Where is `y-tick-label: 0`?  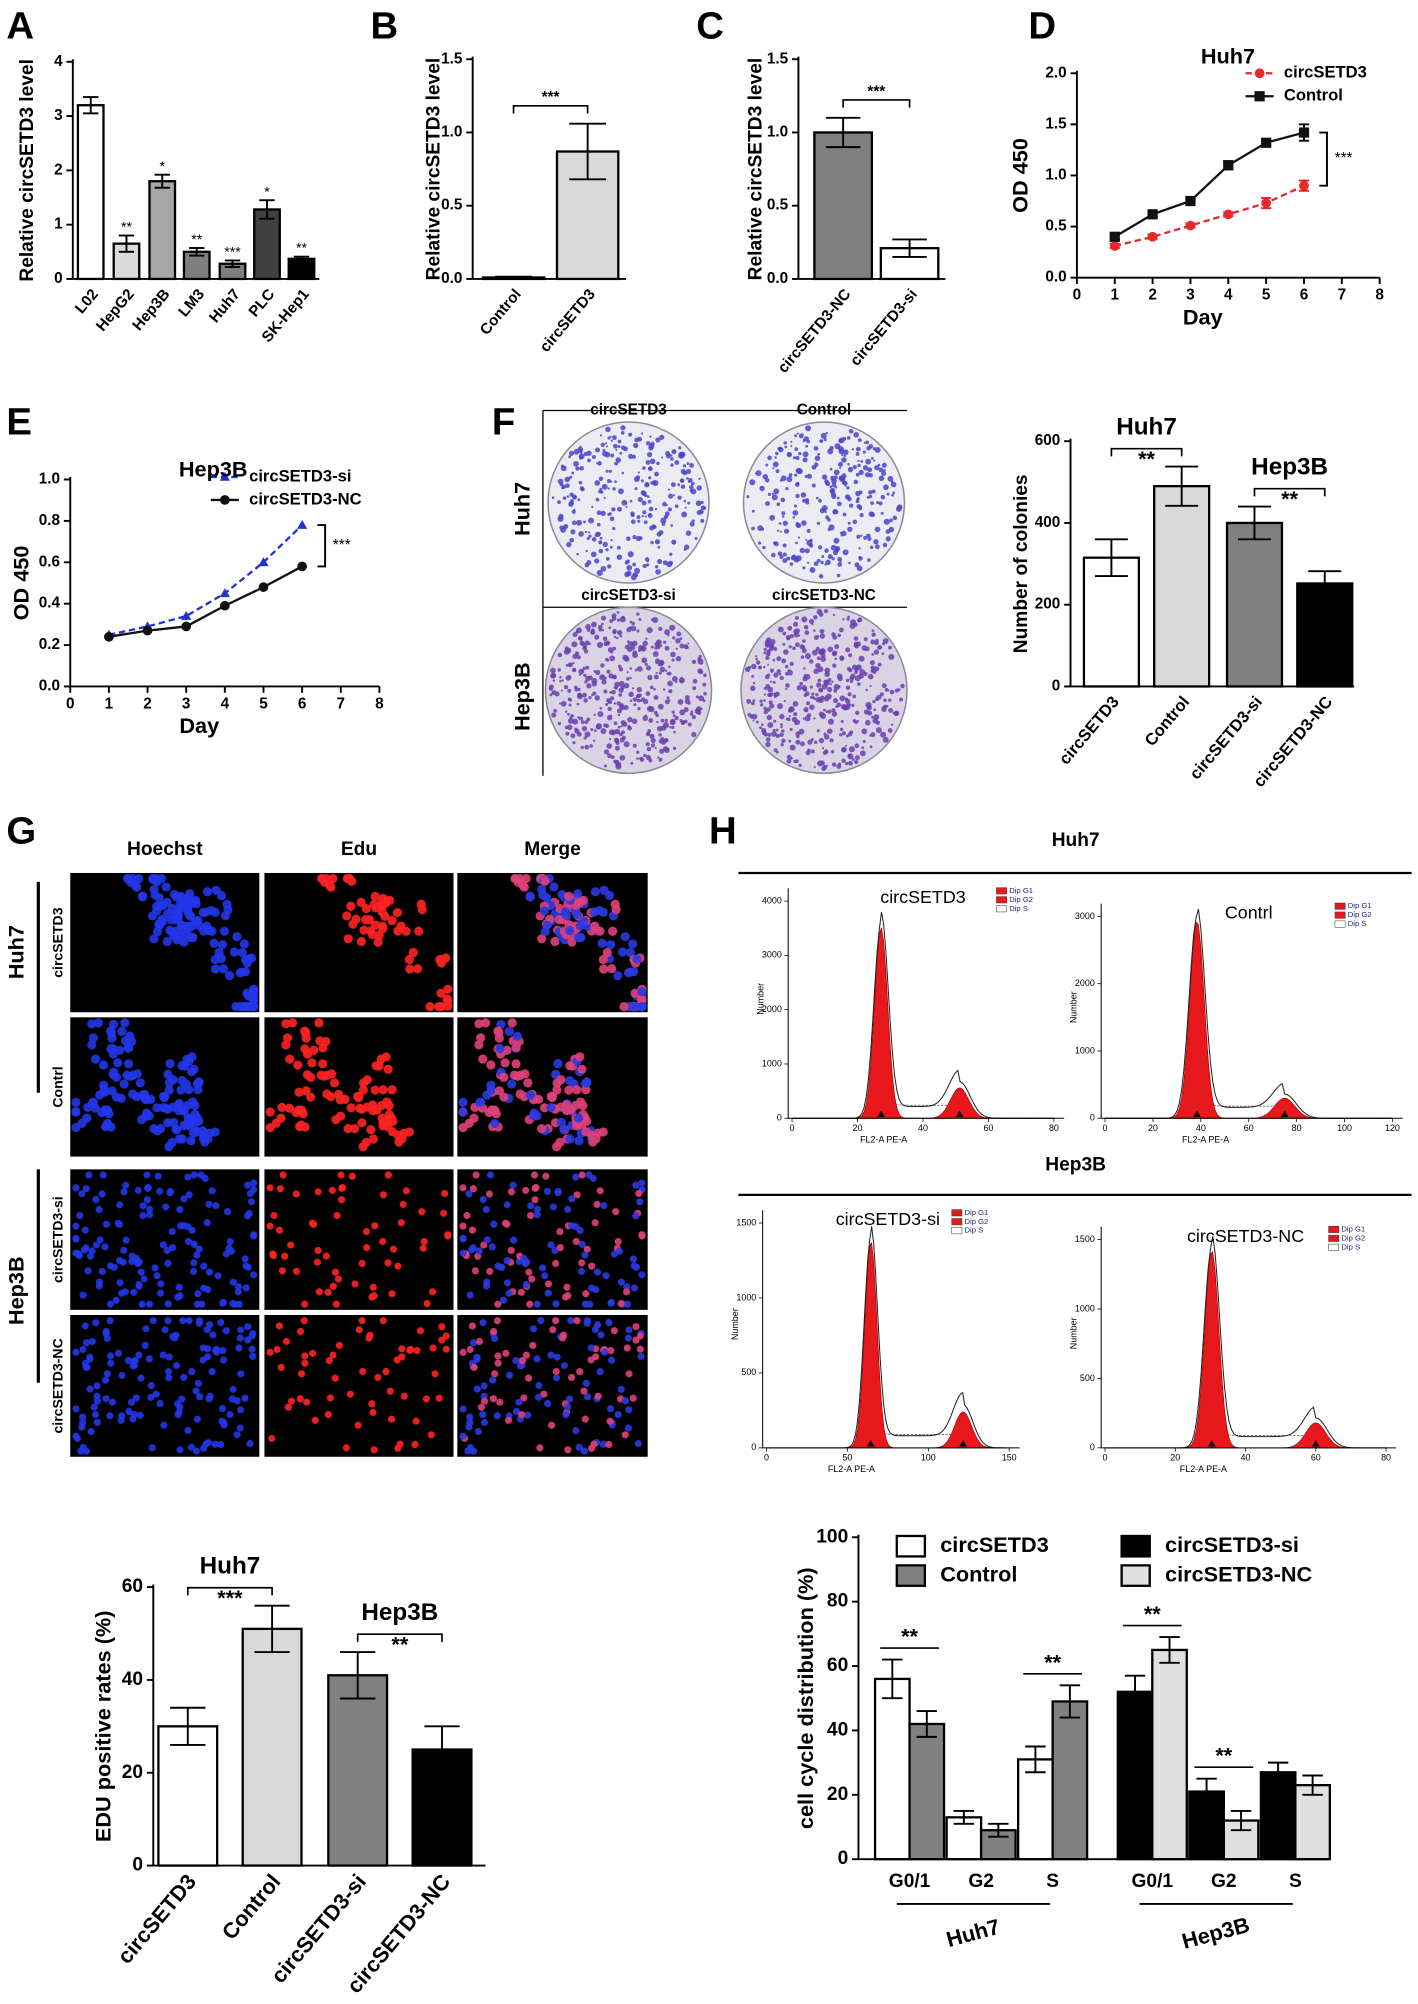
y-tick-label: 0 is located at coordinates (1092, 1118).